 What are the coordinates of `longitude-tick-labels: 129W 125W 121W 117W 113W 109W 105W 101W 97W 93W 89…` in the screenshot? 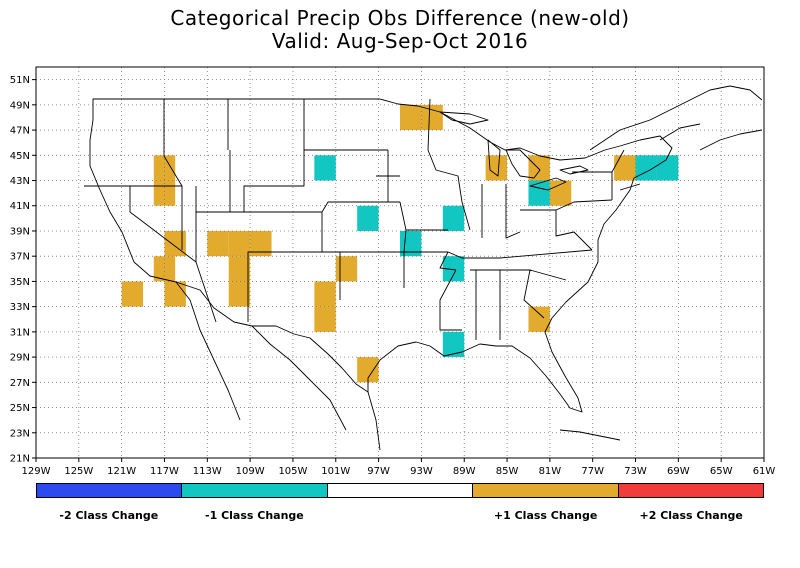 It's located at (399, 467).